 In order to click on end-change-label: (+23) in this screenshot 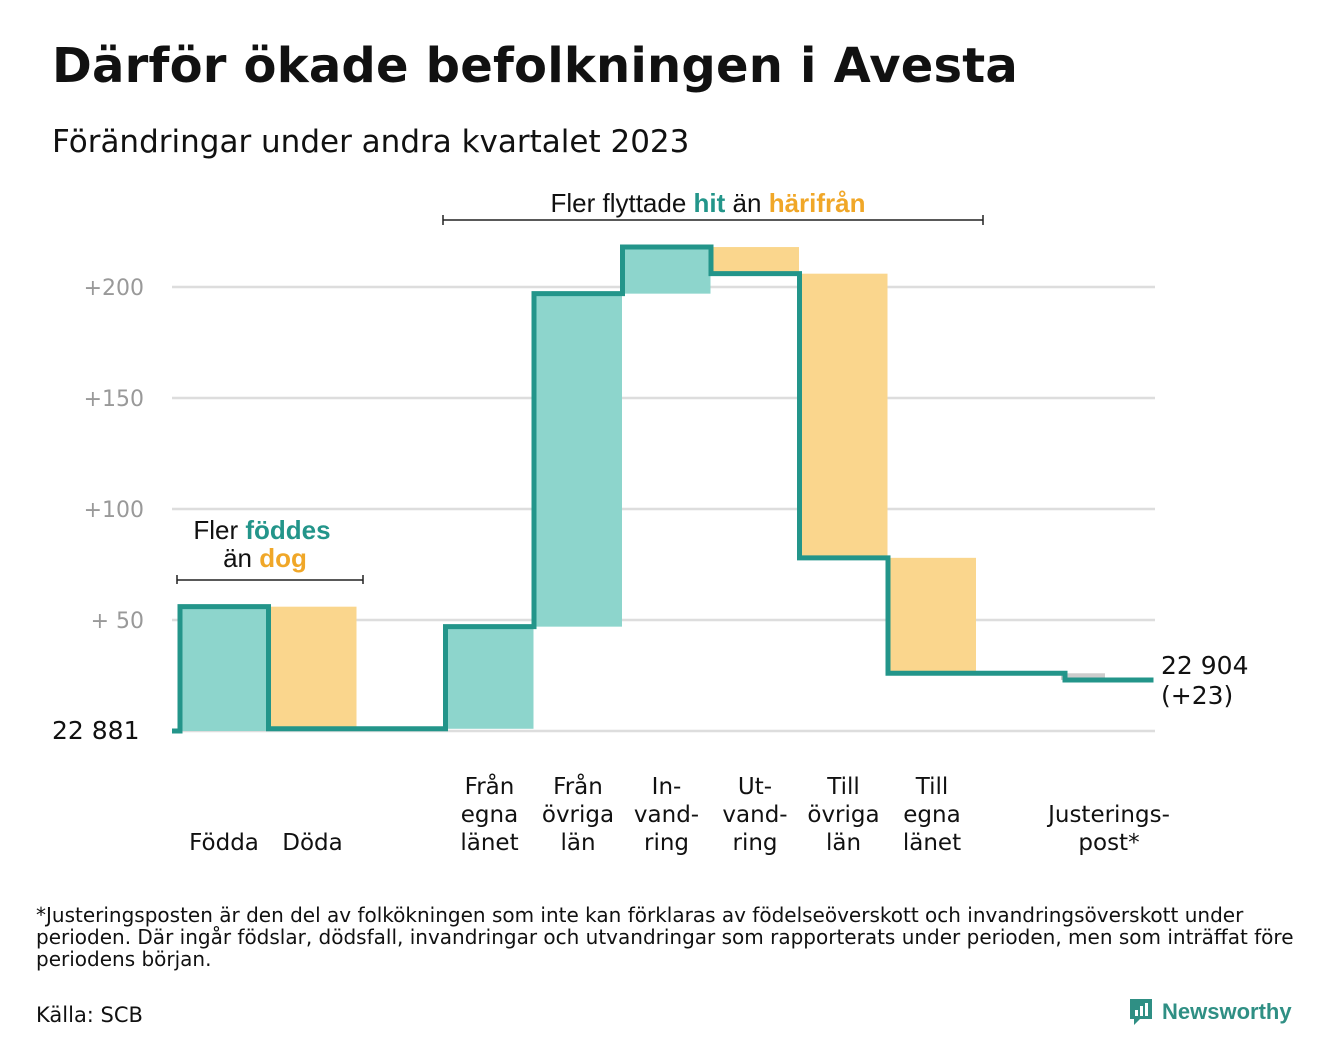, I will do `click(1197, 695)`.